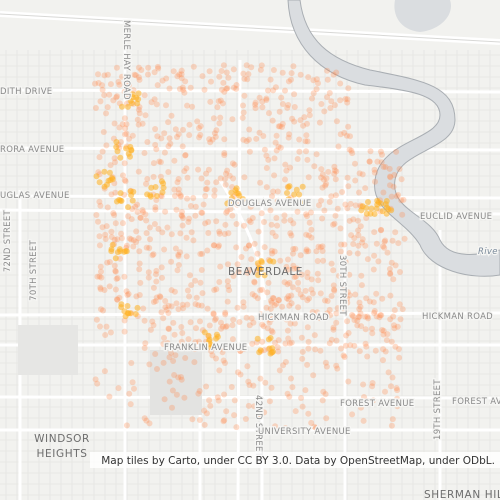 The height and width of the screenshot is (500, 500). Describe the element at coordinates (476, 402) in the screenshot. I see `street-label: FOREST AVE` at that location.